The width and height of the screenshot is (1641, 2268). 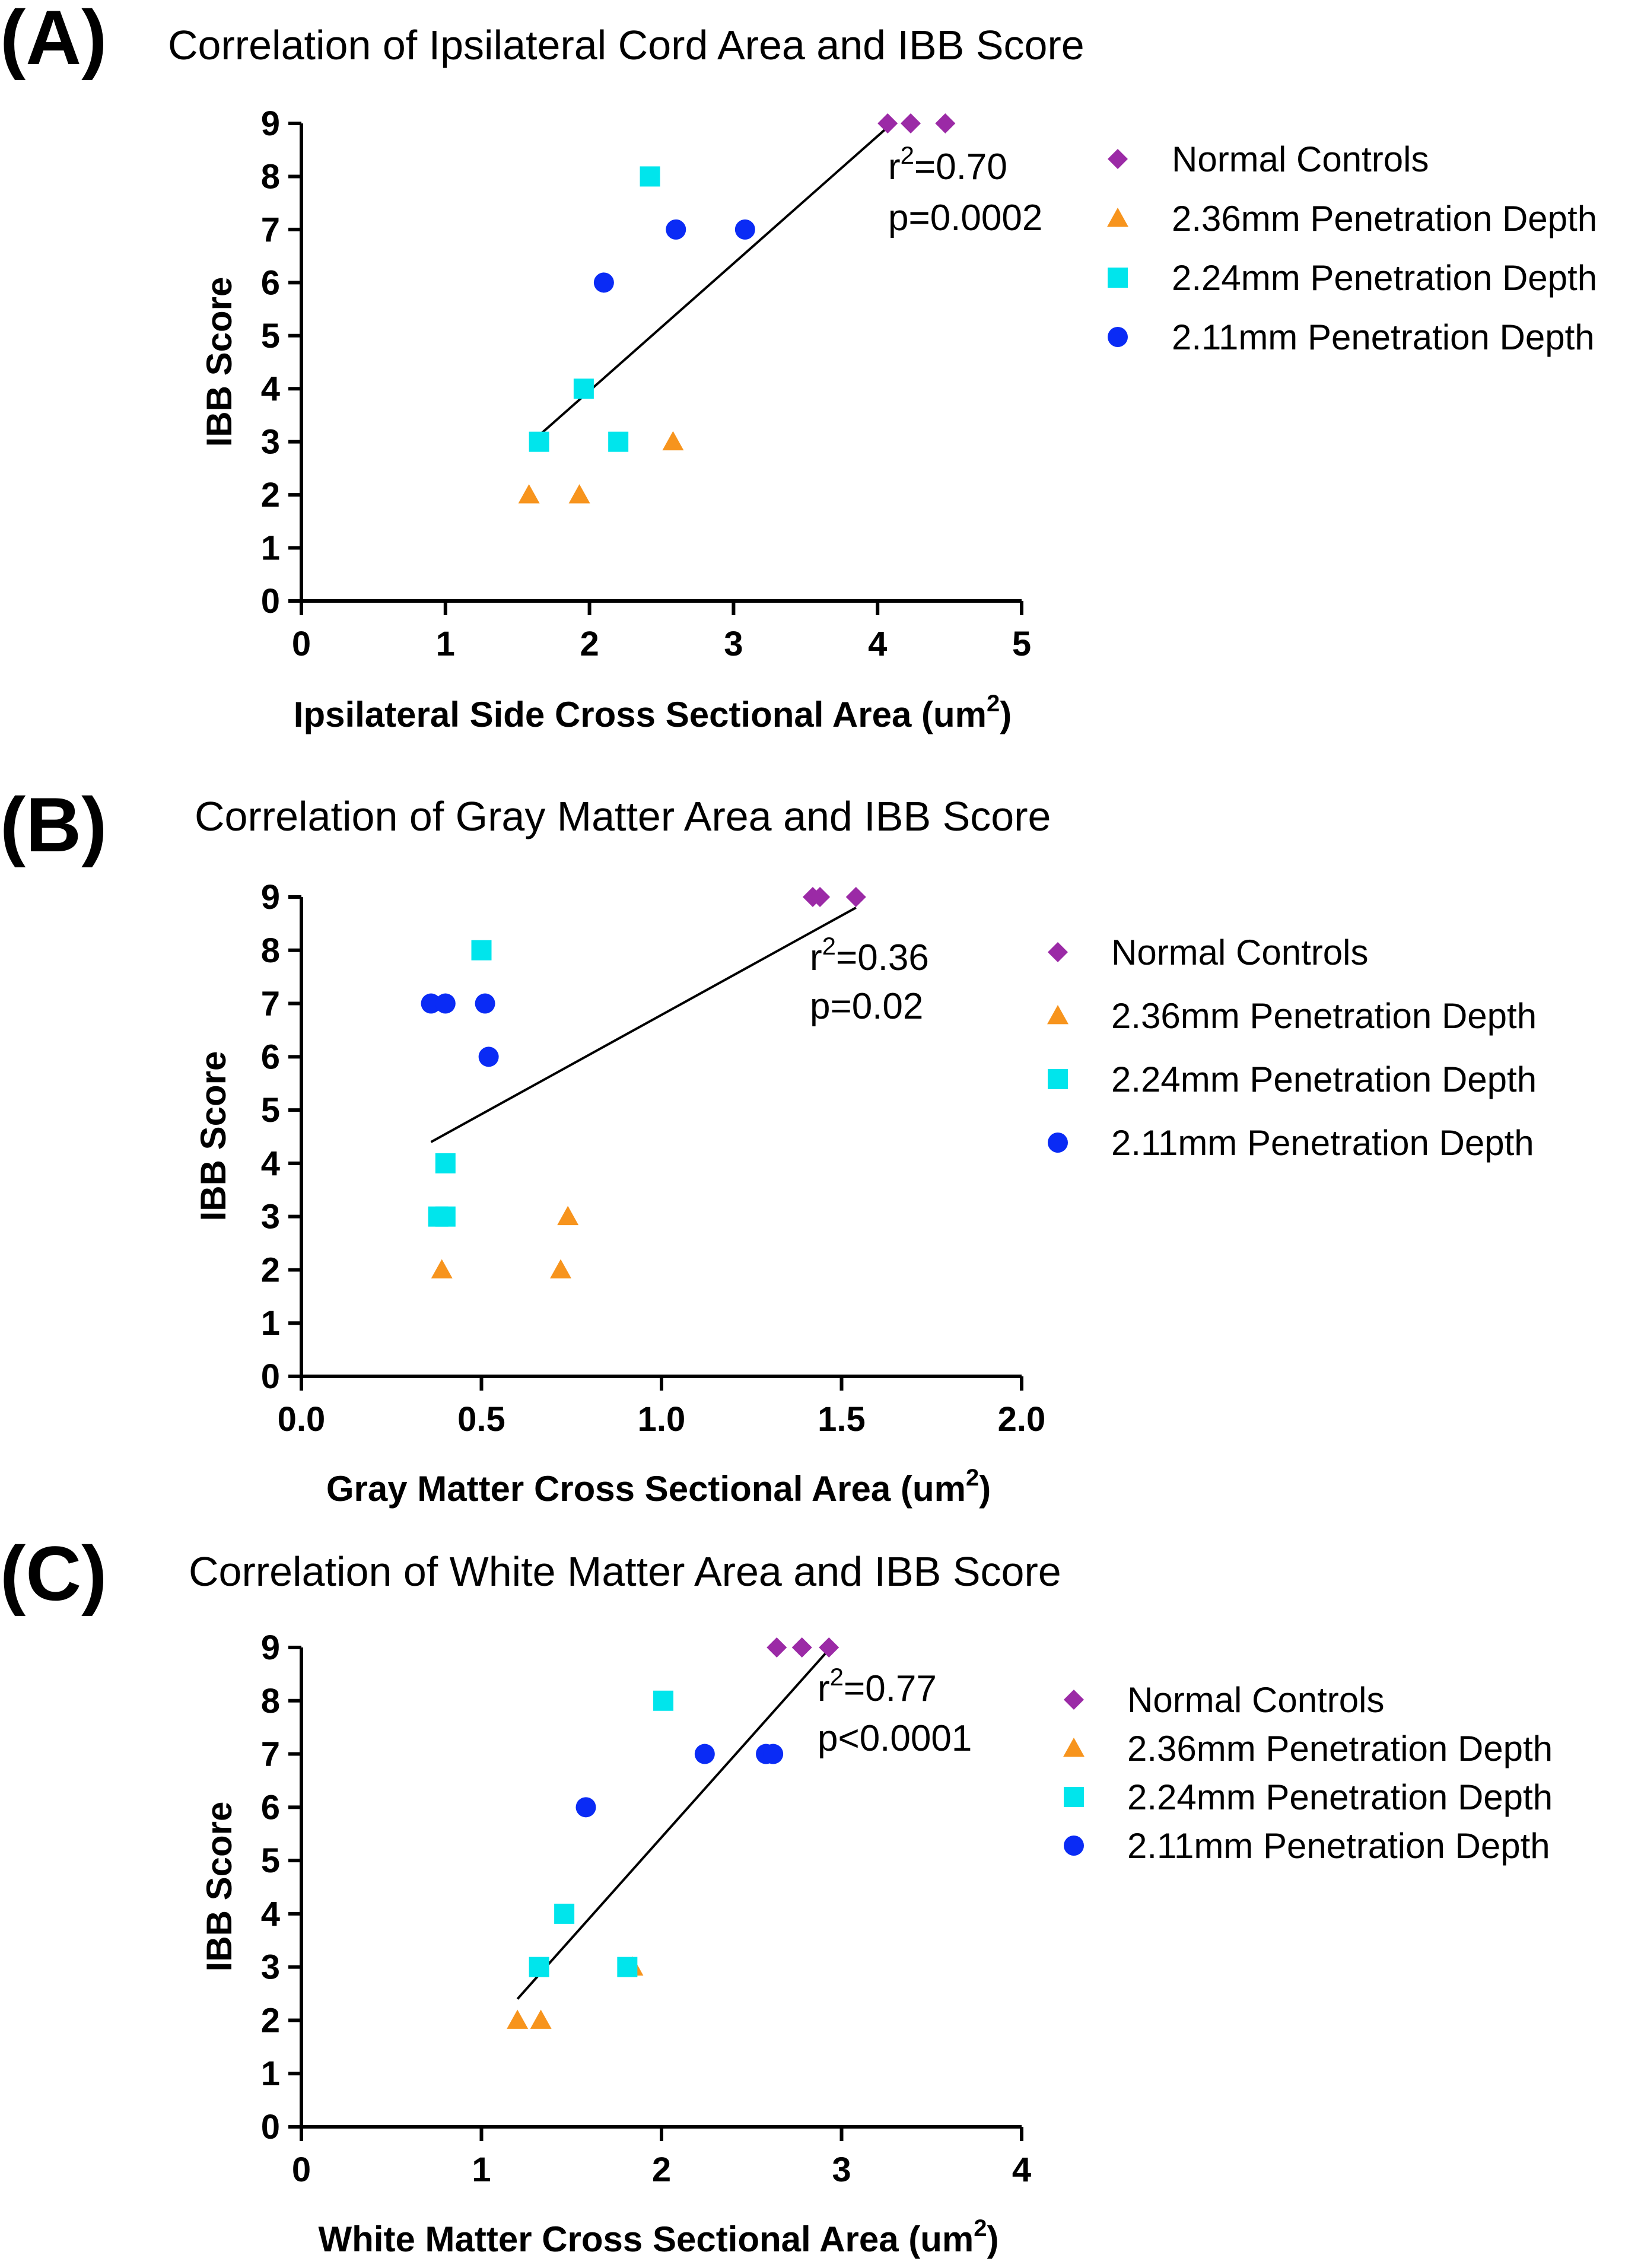 What do you see at coordinates (895, 1739) in the screenshot?
I see `p-value-label: p<0.0001` at bounding box center [895, 1739].